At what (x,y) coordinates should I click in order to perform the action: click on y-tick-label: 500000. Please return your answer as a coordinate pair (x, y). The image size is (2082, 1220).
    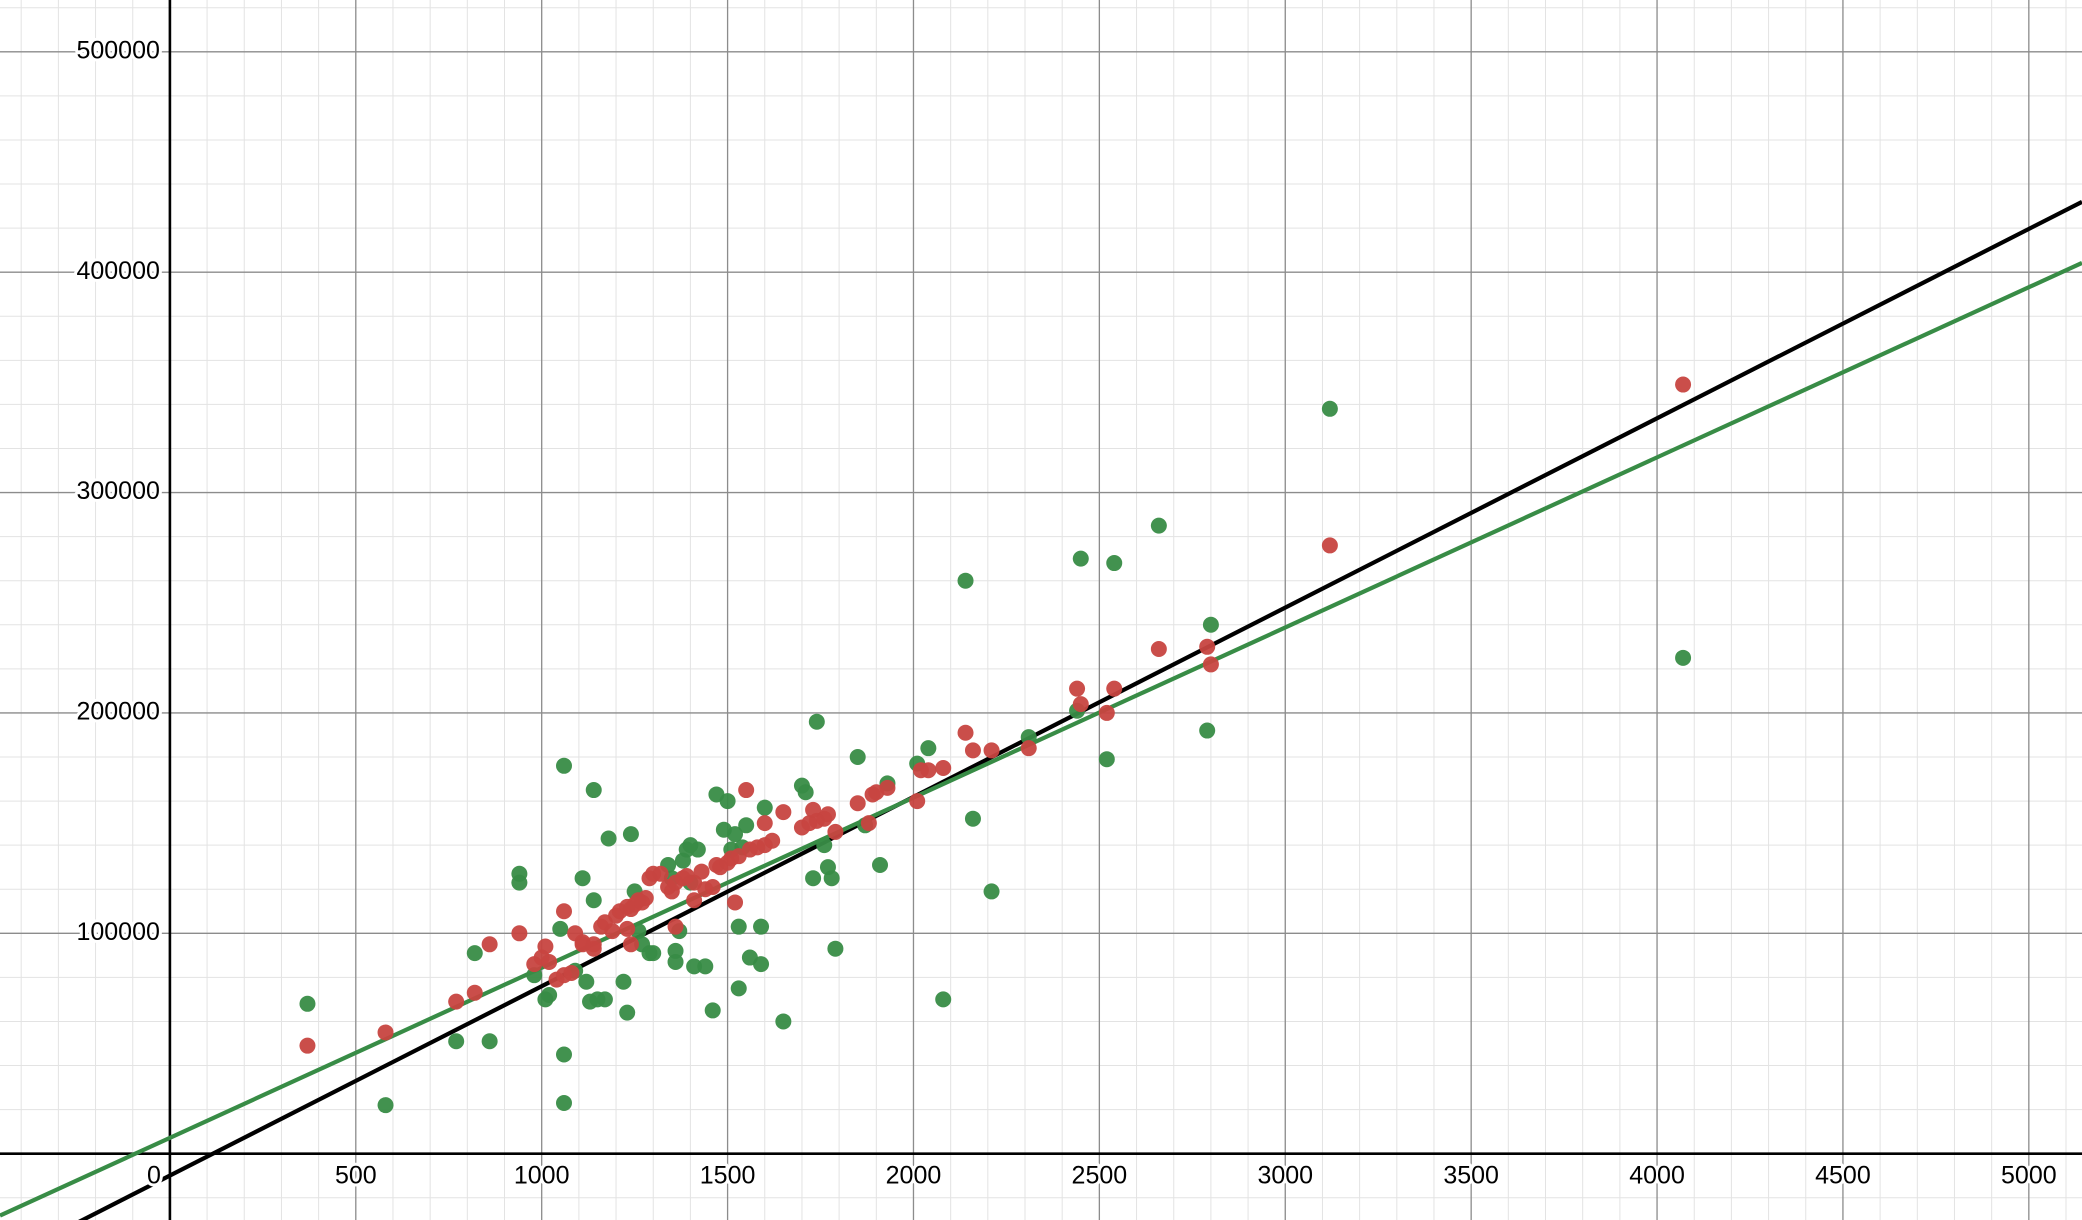
    Looking at the image, I should click on (117, 50).